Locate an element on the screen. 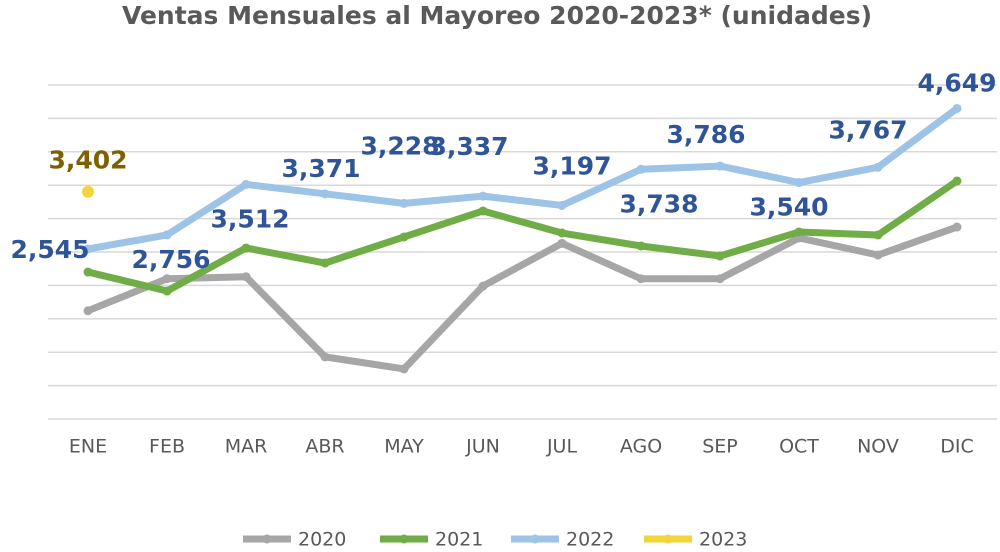 This screenshot has height=552, width=1000. data-label: 2,545 is located at coordinates (49, 249).